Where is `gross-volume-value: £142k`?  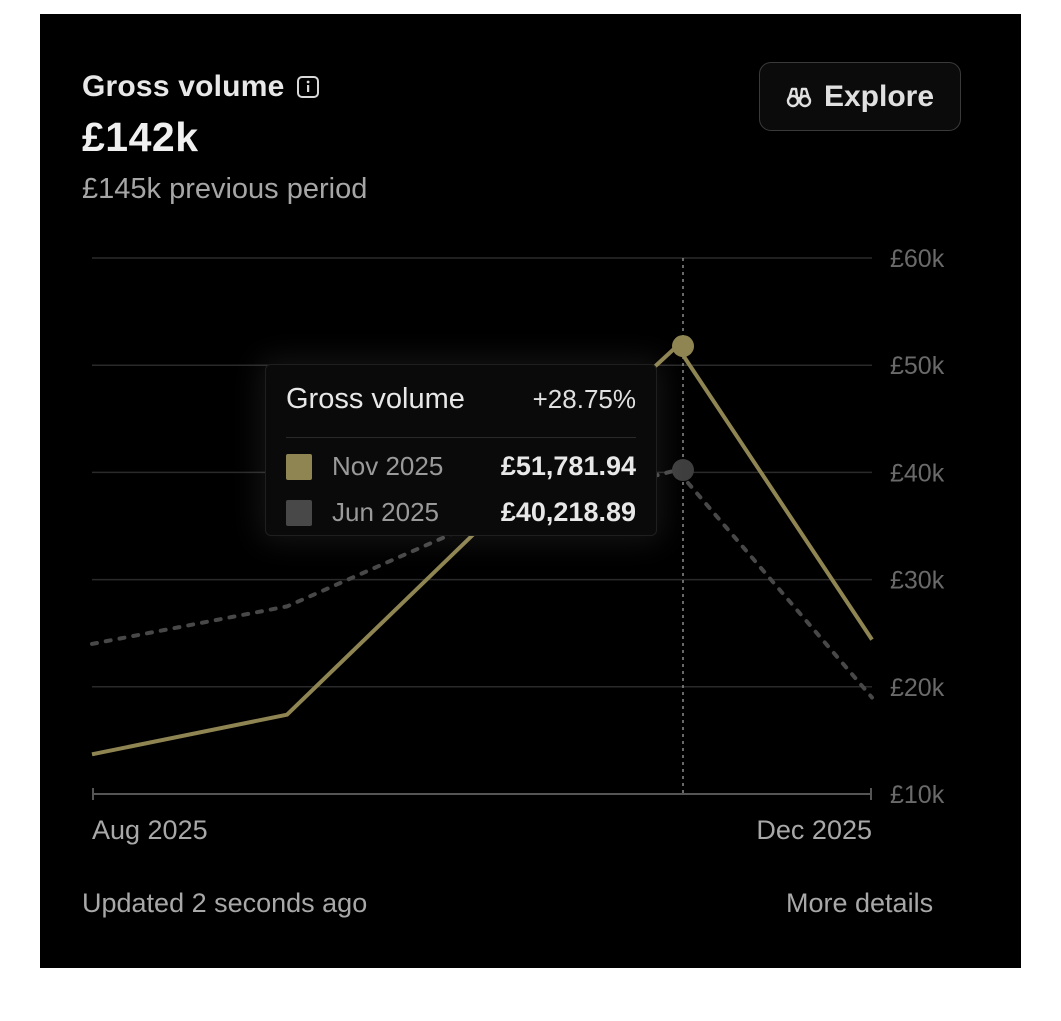 gross-volume-value: £142k is located at coordinates (140, 137).